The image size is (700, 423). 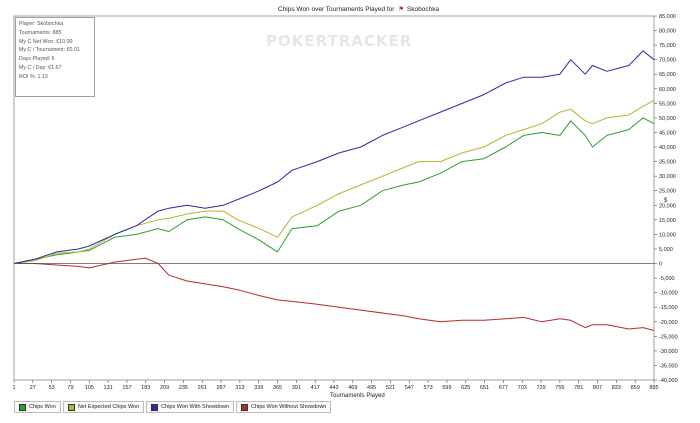 I want to click on legend-label: Net Expected Chips Won, so click(x=108, y=407).